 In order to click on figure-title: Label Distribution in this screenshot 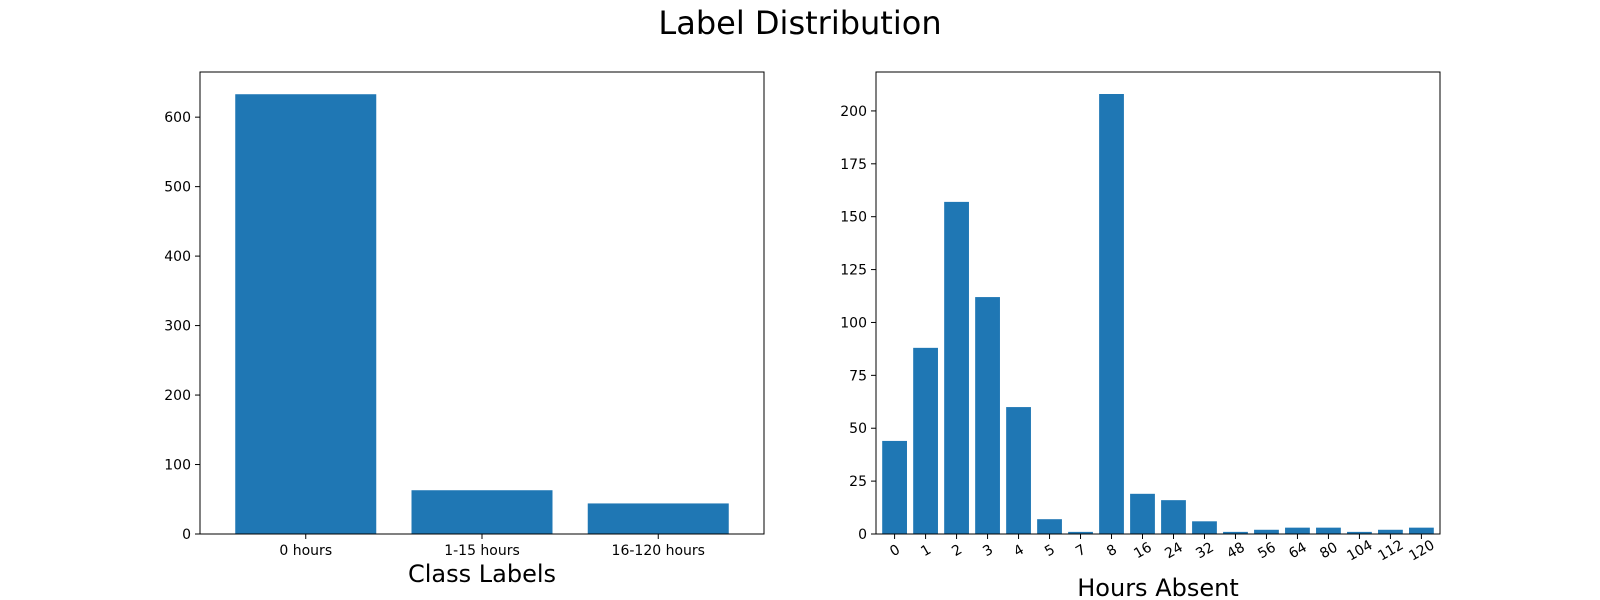, I will do `click(800, 23)`.